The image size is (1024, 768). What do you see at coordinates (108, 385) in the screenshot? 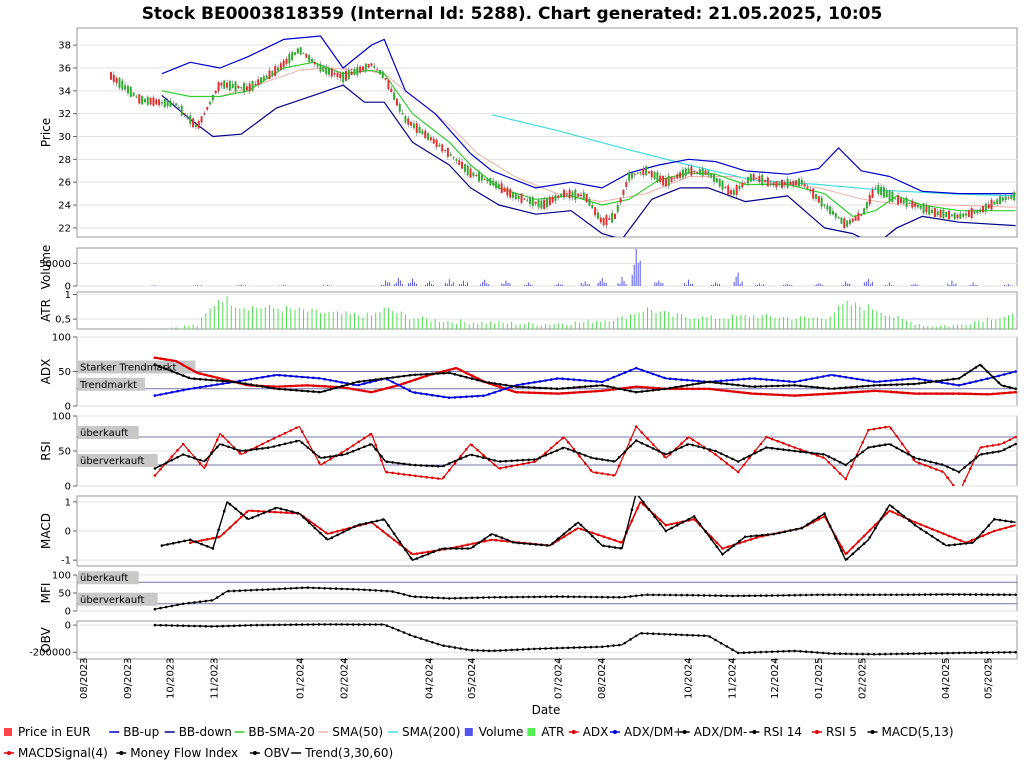
I see `adx-zone-label: Trendmarkt` at bounding box center [108, 385].